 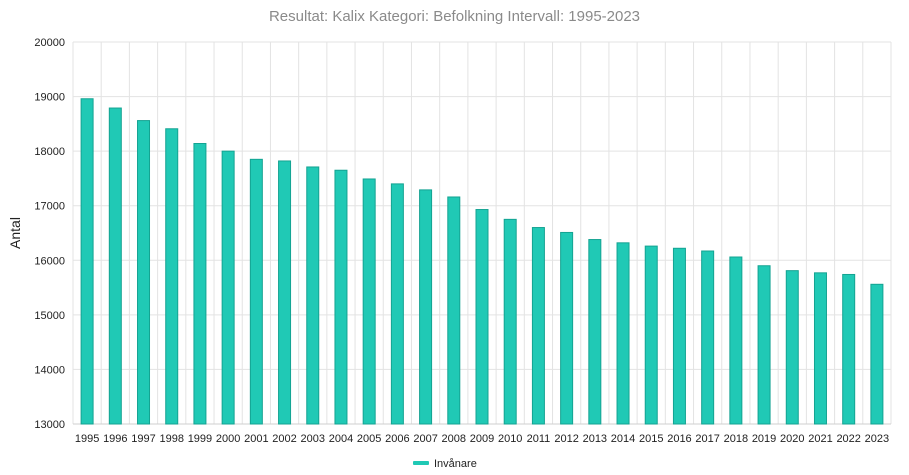 I want to click on bar-2018, so click(x=736, y=340).